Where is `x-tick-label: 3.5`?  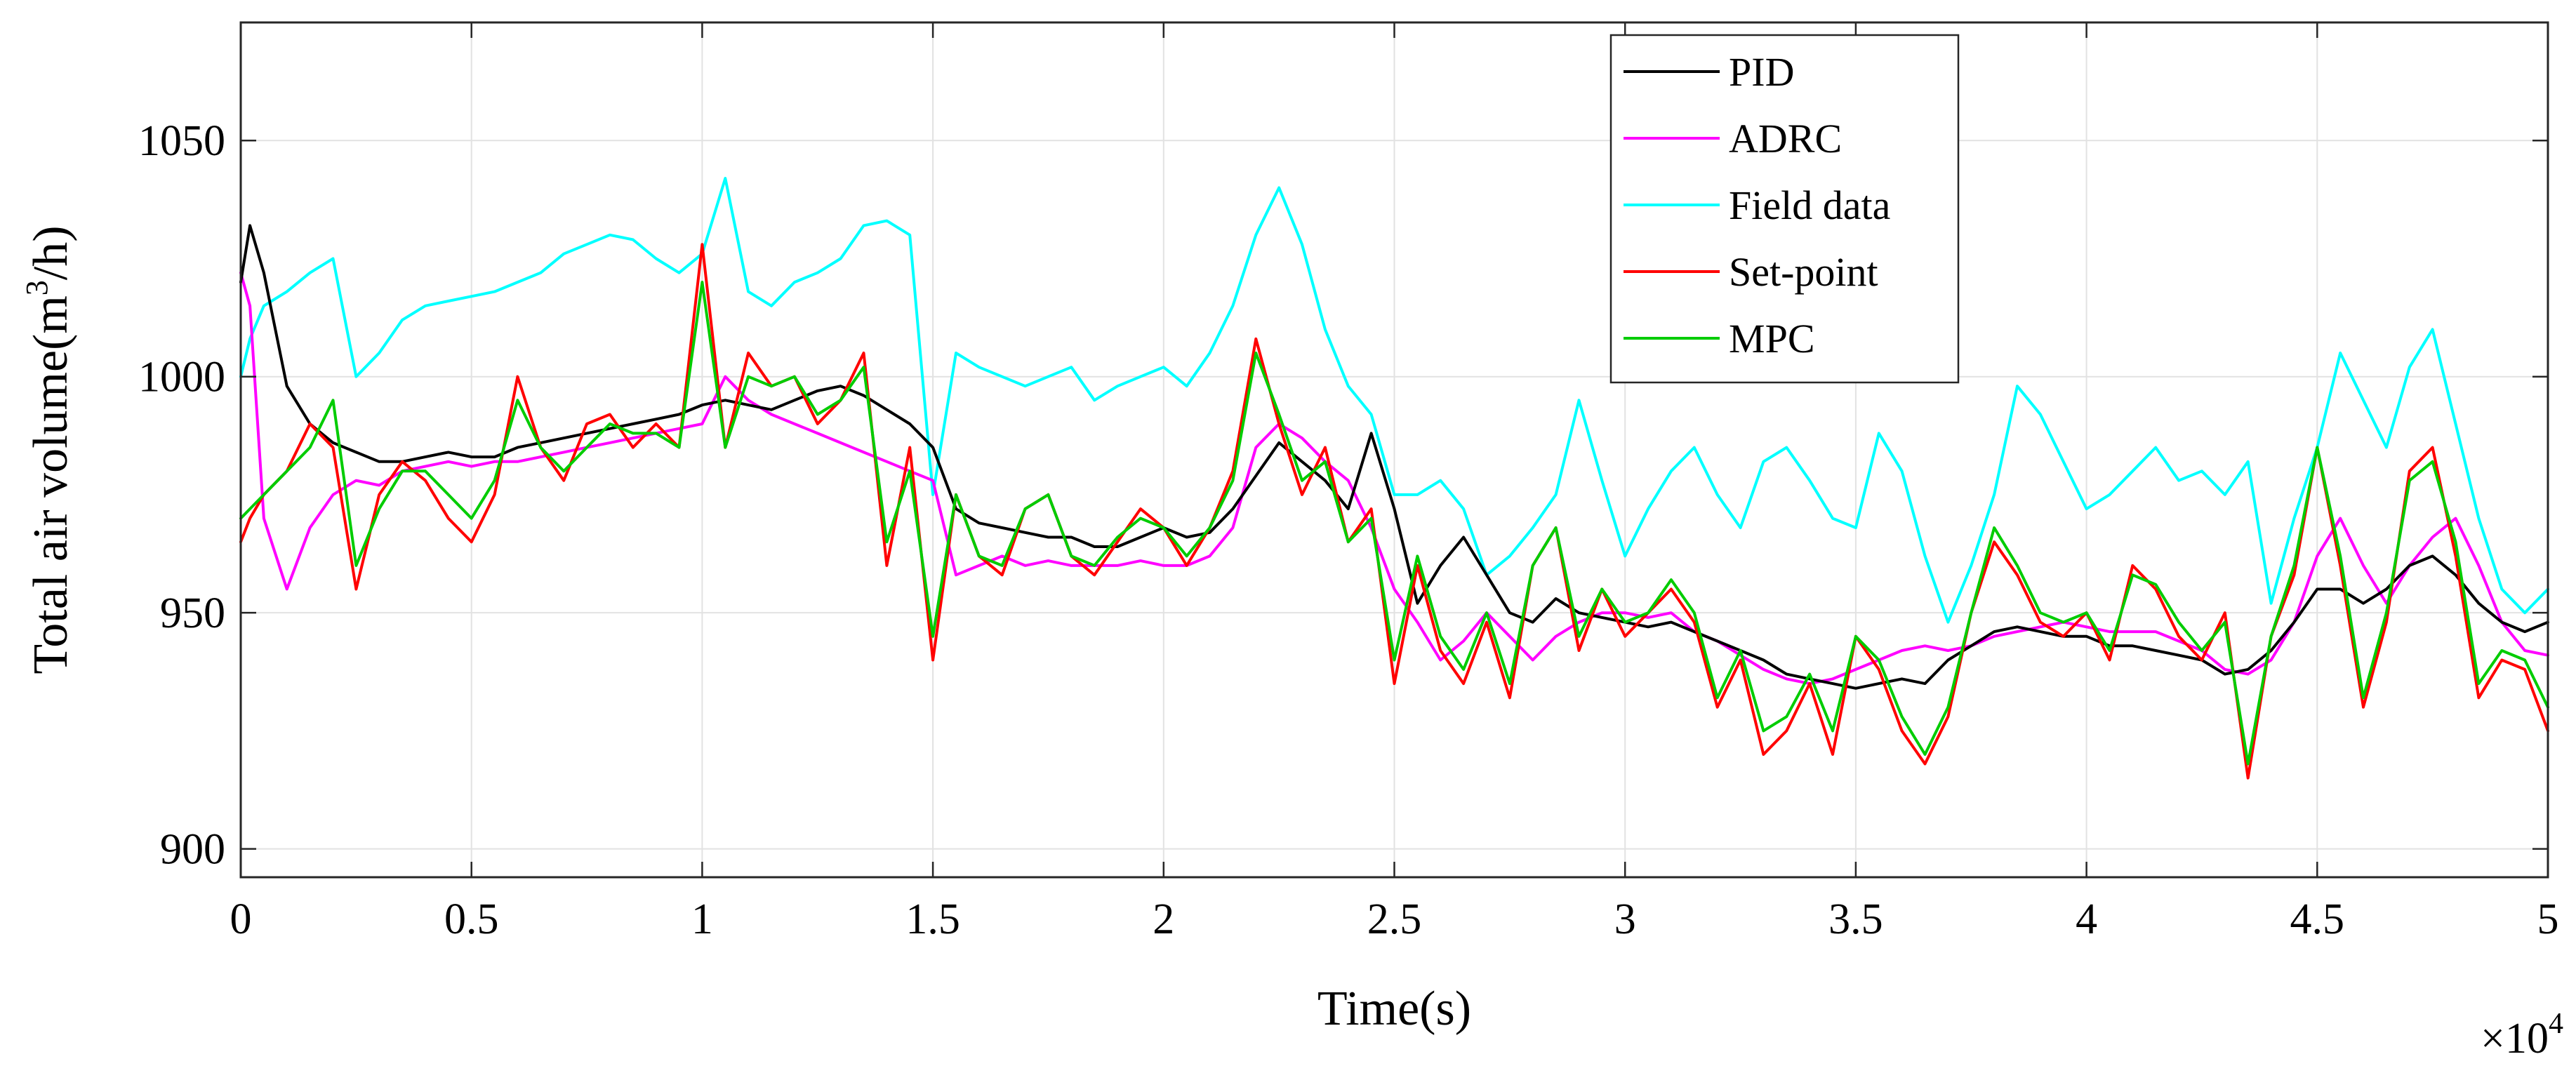 x-tick-label: 3.5 is located at coordinates (1856, 919).